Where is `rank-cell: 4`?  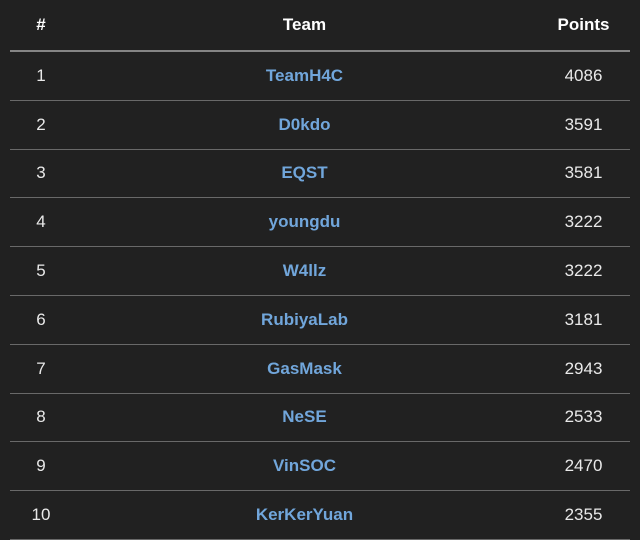
rank-cell: 4 is located at coordinates (41, 222).